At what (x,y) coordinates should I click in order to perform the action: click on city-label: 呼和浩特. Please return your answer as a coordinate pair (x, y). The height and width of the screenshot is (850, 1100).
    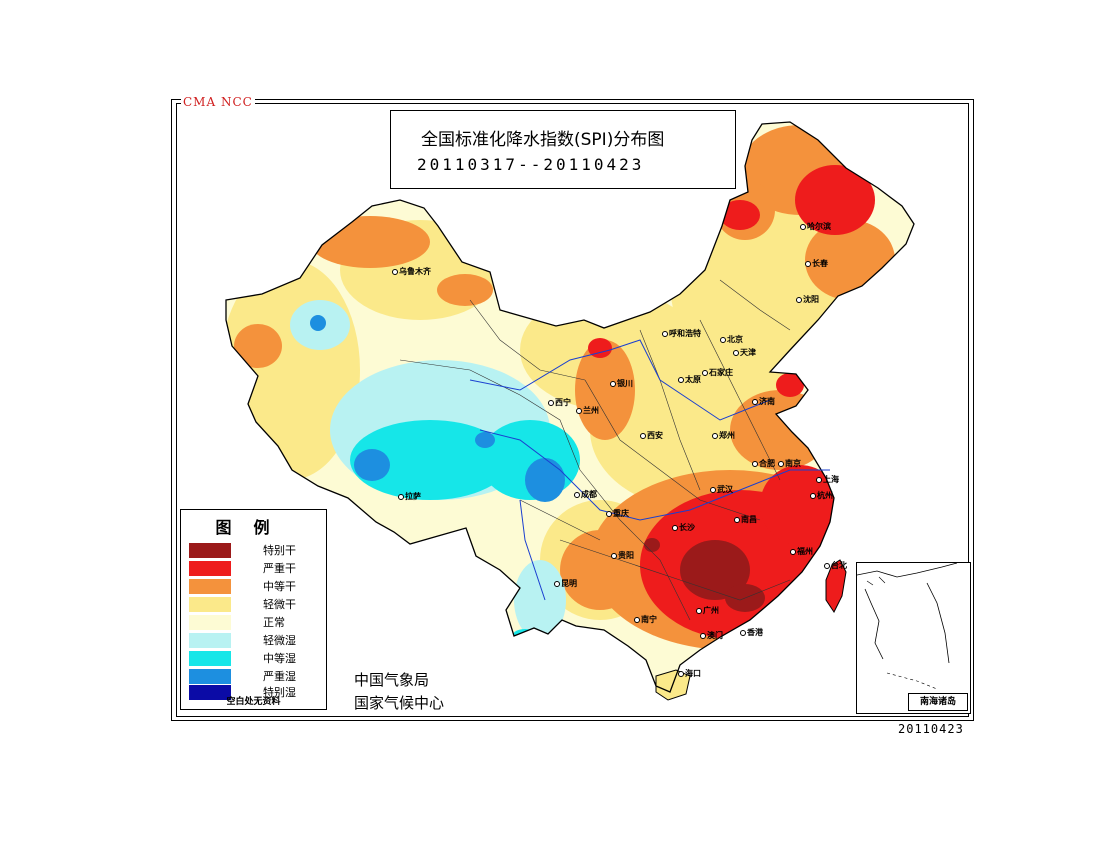
    Looking at the image, I should click on (681, 333).